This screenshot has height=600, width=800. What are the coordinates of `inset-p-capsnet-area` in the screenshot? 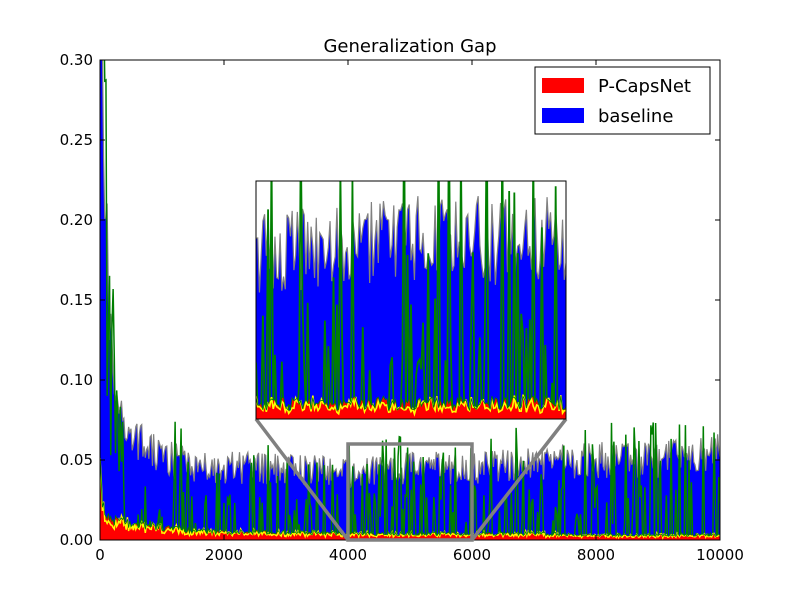 It's located at (411, 407).